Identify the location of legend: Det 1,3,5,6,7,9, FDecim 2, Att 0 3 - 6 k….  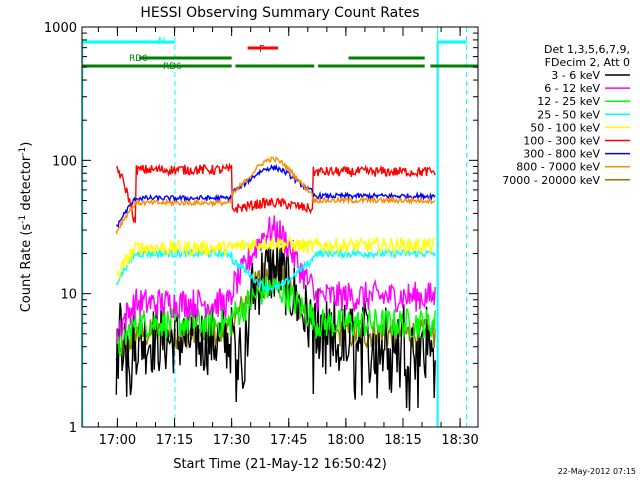
(566, 115).